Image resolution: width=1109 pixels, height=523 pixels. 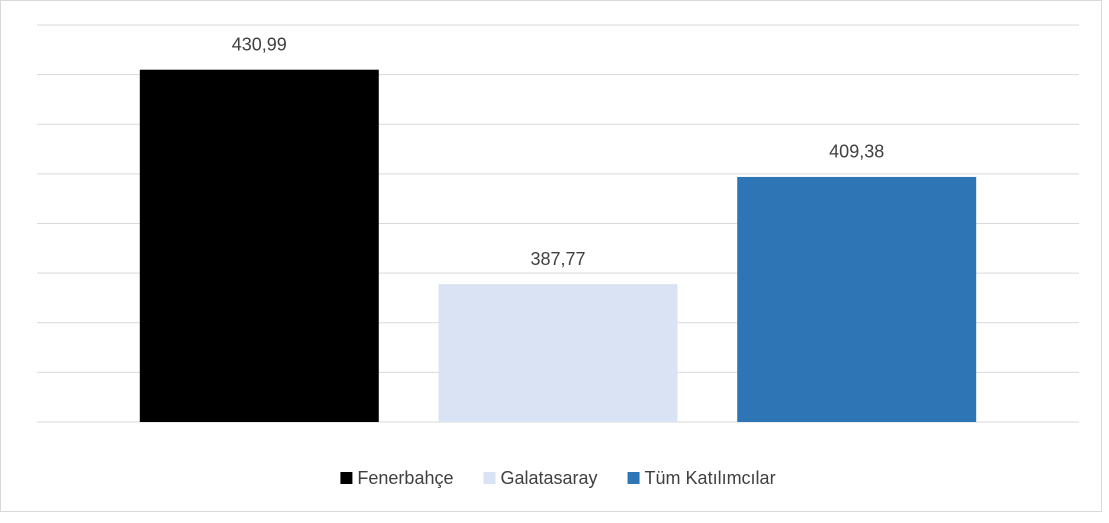 What do you see at coordinates (548, 478) in the screenshot?
I see `legend-label: Galatasaray` at bounding box center [548, 478].